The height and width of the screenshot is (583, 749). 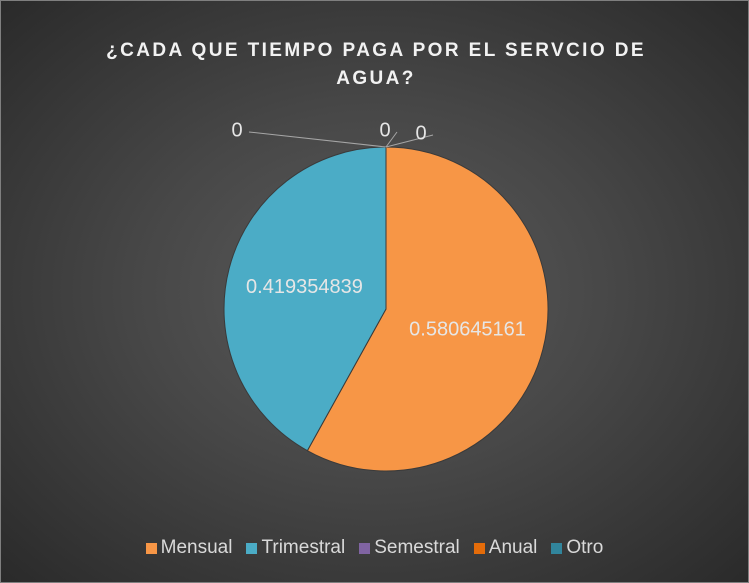 I want to click on pie-slice, so click(x=305, y=299).